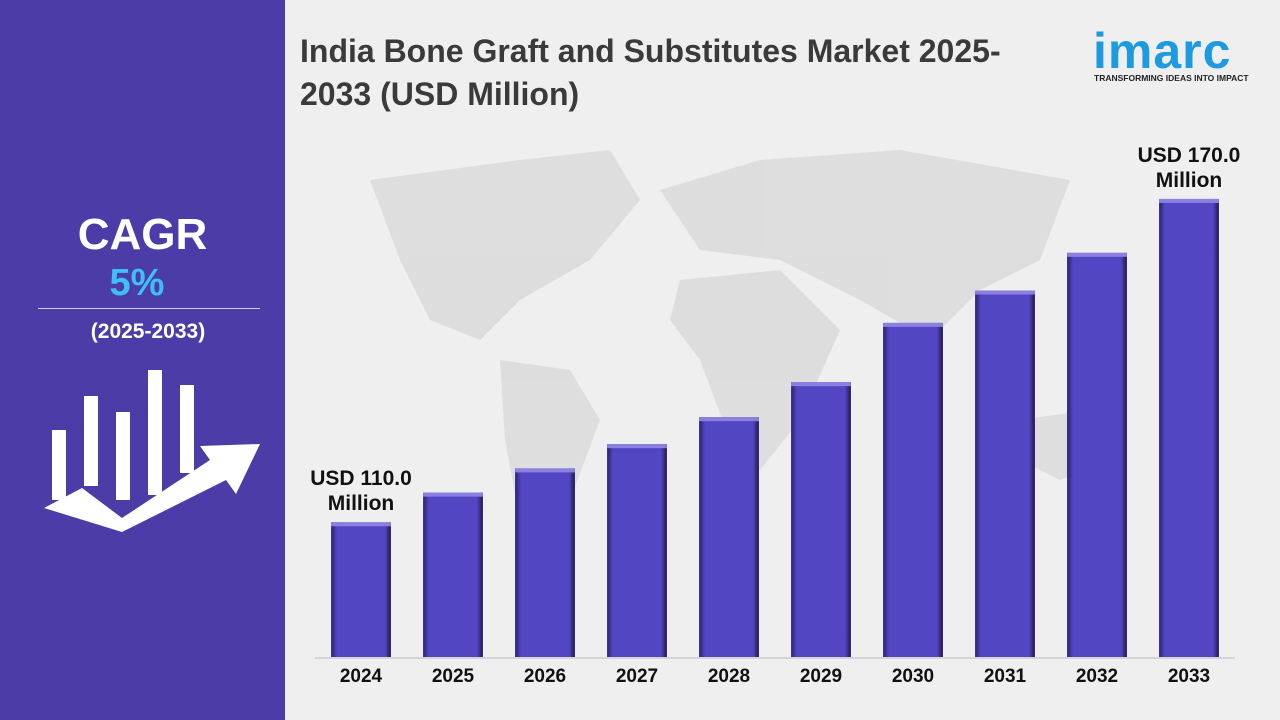  What do you see at coordinates (821, 676) in the screenshot?
I see `x-tick-label: 2029` at bounding box center [821, 676].